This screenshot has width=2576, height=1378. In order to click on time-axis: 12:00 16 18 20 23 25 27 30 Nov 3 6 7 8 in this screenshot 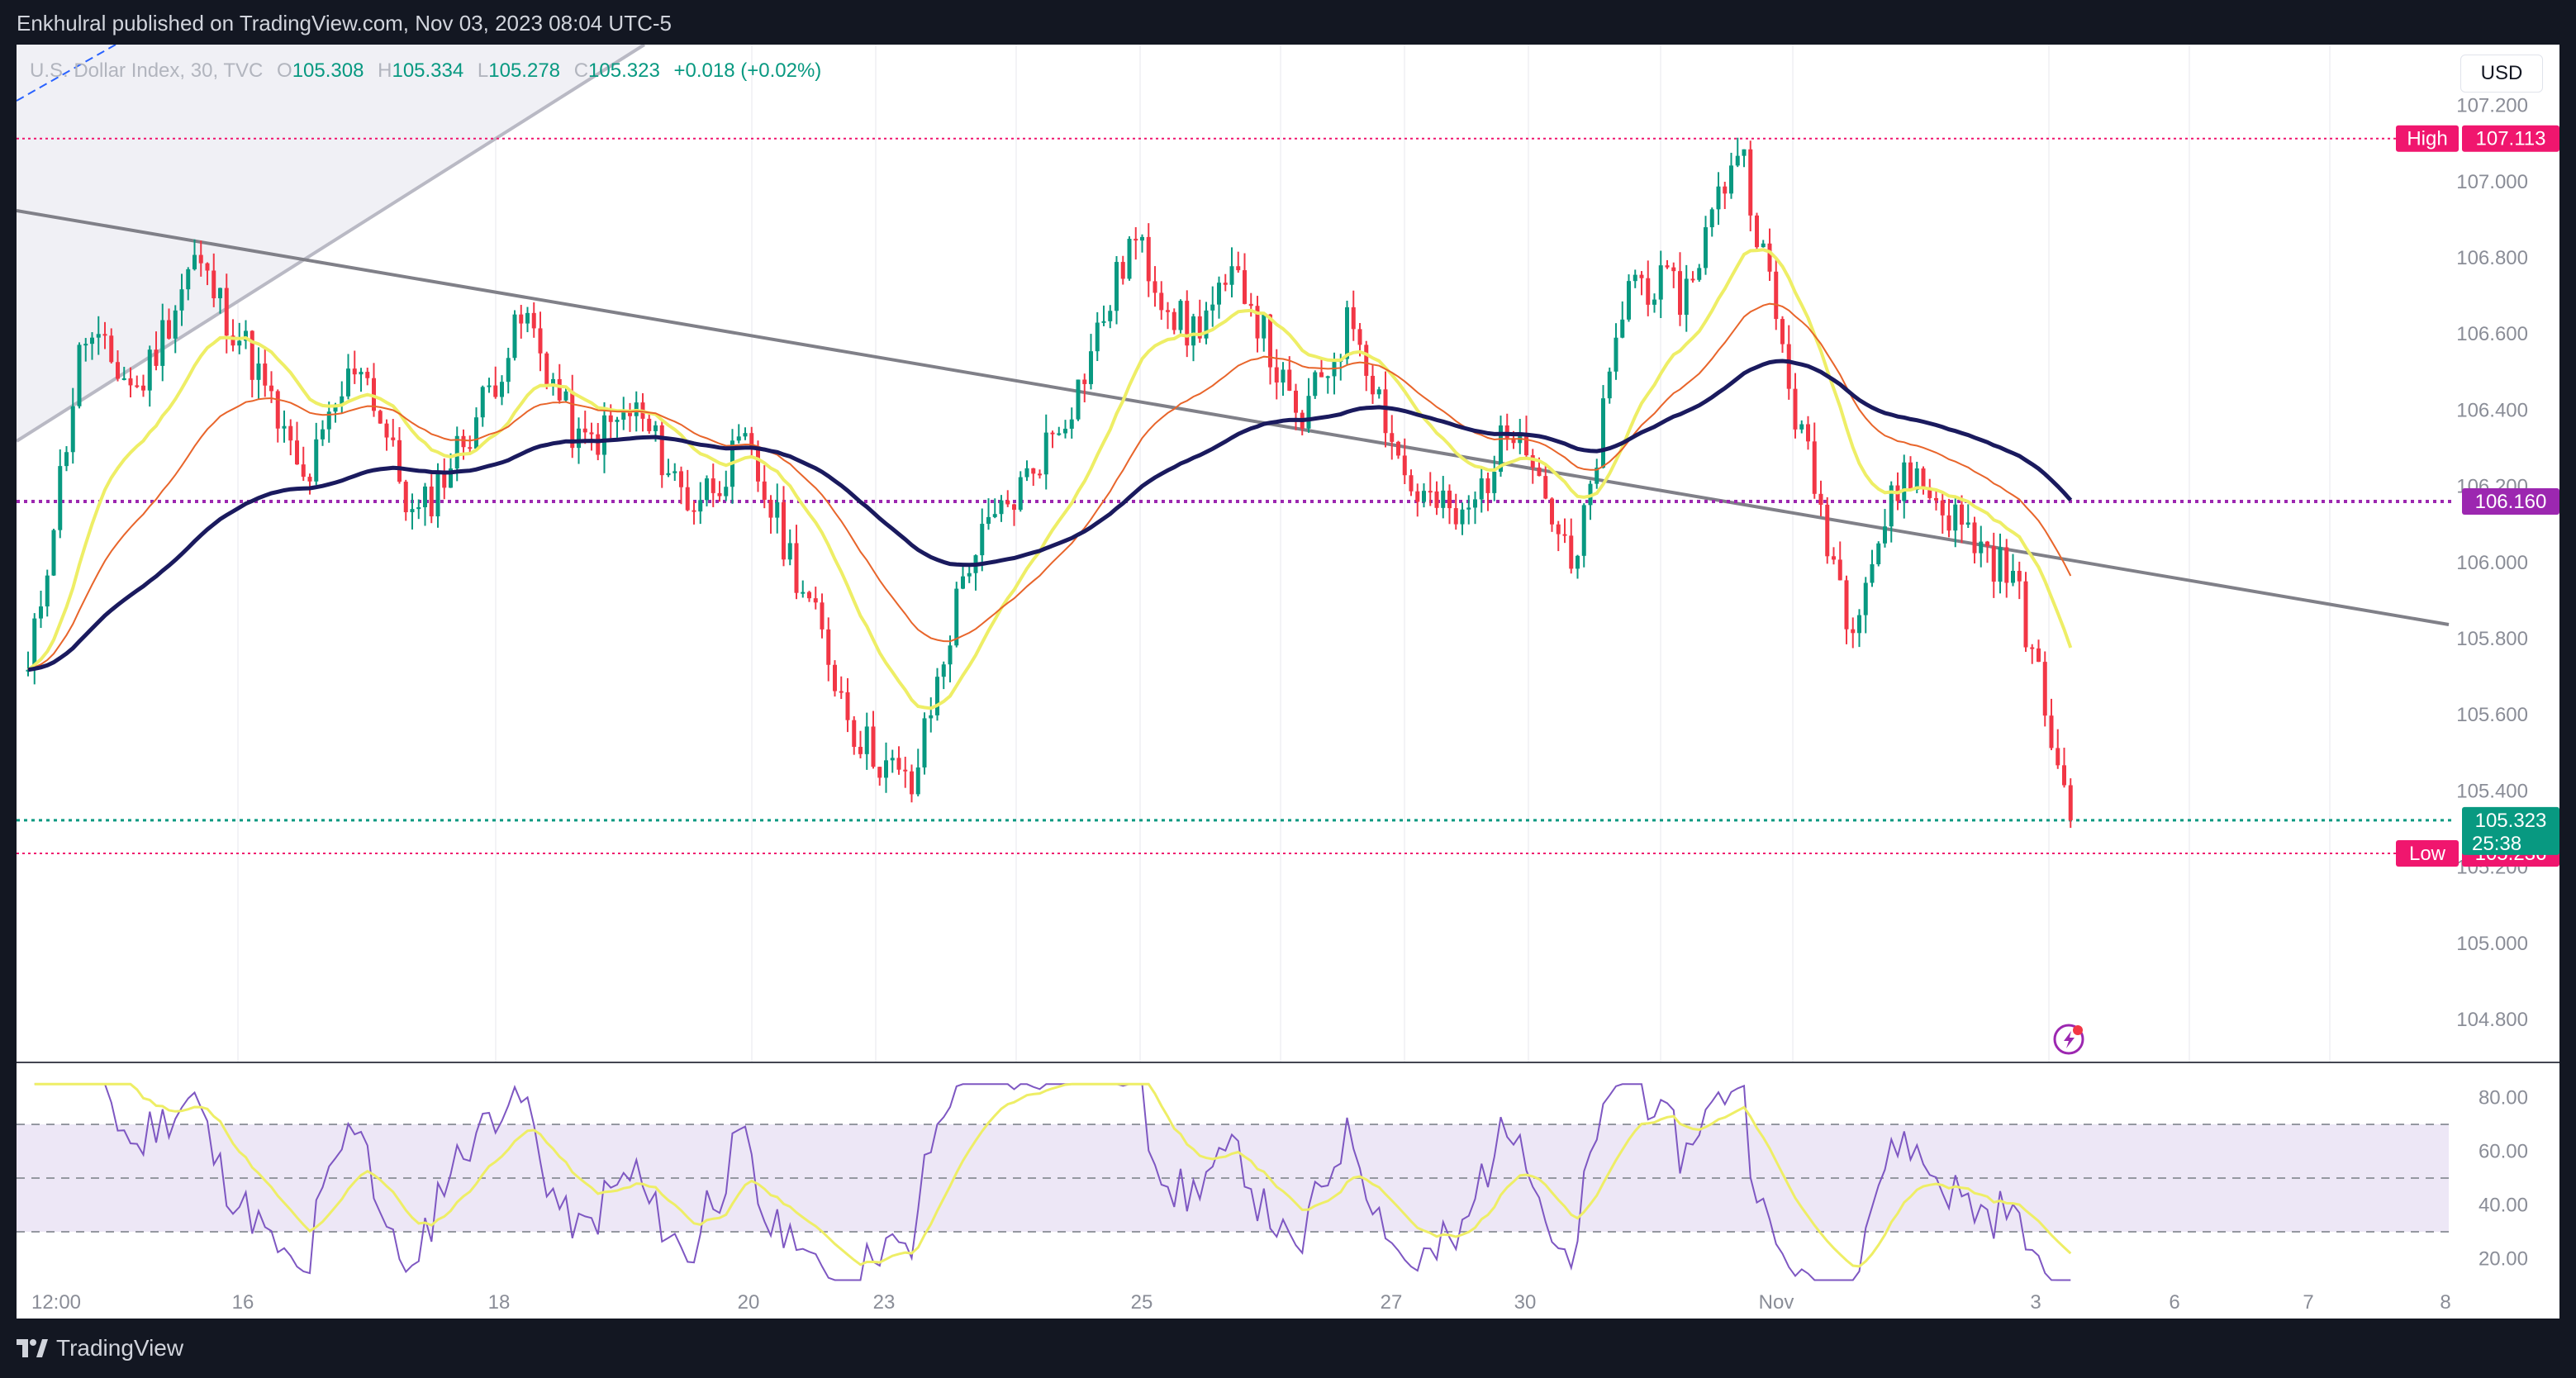, I will do `click(1241, 1302)`.